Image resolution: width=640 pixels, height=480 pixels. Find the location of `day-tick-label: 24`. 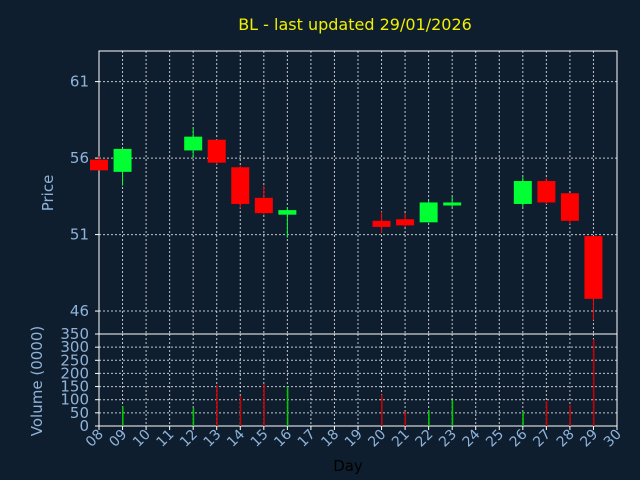

day-tick-label: 24 is located at coordinates (472, 438).